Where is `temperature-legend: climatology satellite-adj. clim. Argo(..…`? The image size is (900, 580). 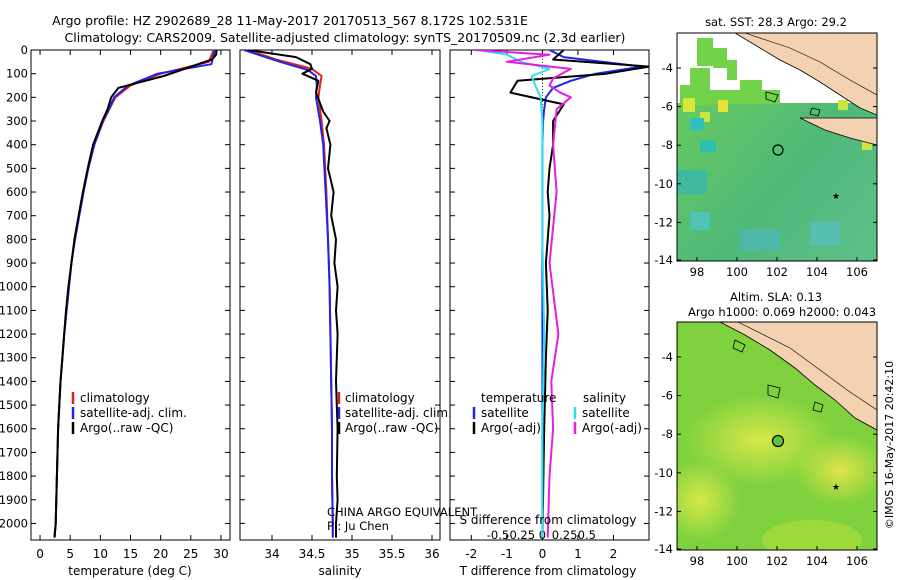
temperature-legend: climatology satellite-adj. clim. Argo(..… is located at coordinates (129, 413).